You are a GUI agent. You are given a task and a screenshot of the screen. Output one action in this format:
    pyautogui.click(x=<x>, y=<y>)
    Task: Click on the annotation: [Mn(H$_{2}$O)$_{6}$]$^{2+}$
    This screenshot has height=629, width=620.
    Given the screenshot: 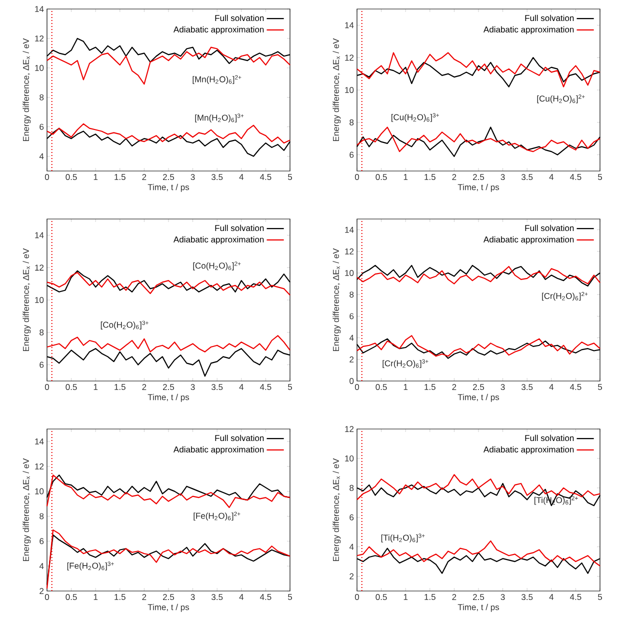 What is the action you would take?
    pyautogui.click(x=217, y=79)
    